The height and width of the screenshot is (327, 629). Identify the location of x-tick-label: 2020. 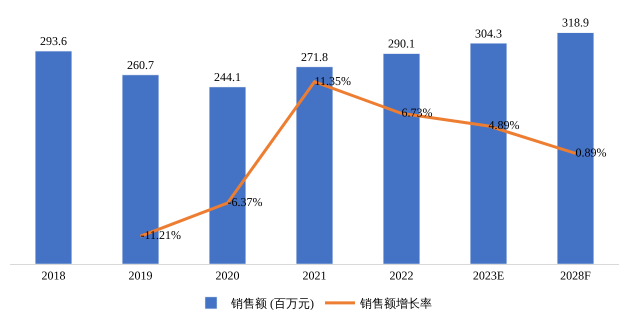
(228, 275).